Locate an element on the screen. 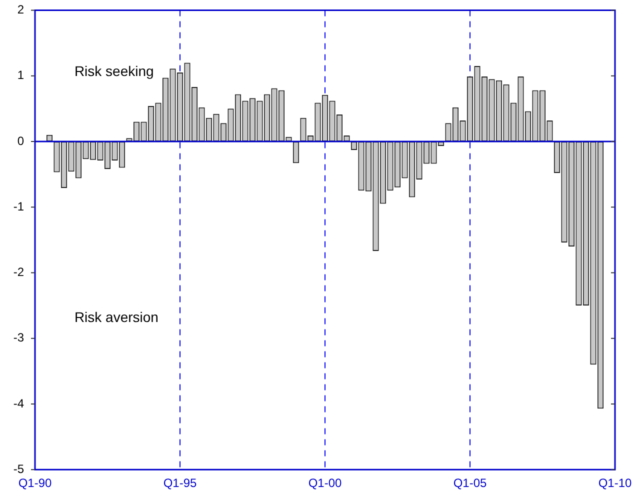 The image size is (635, 494). y-tick-label: -5 is located at coordinates (18, 469).